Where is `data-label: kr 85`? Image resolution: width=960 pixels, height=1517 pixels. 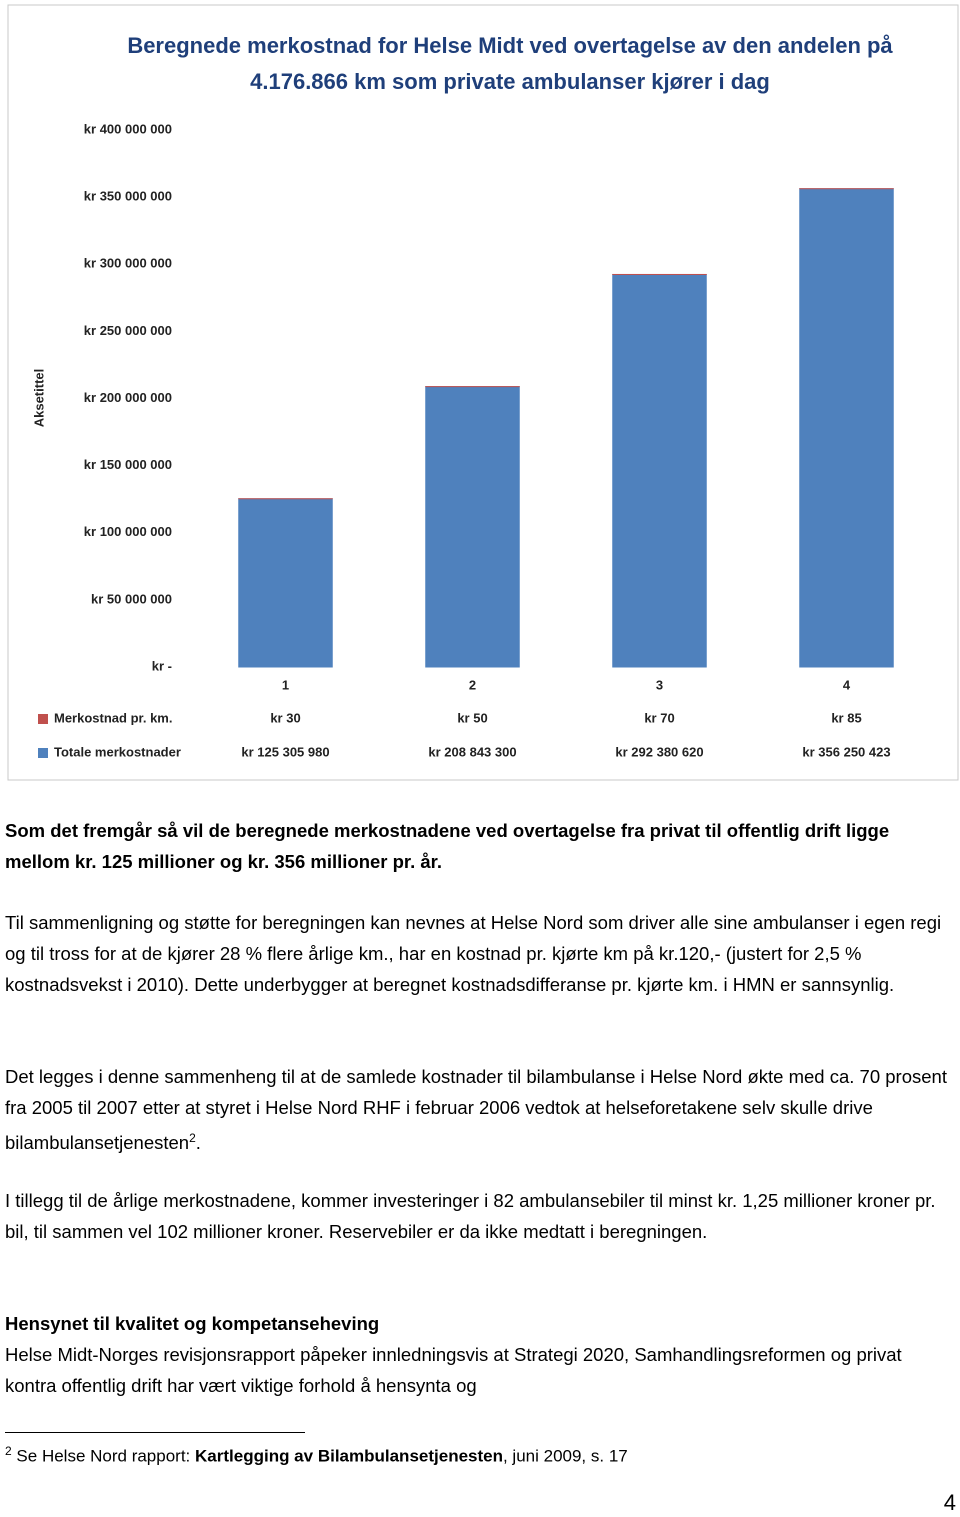 data-label: kr 85 is located at coordinates (846, 717).